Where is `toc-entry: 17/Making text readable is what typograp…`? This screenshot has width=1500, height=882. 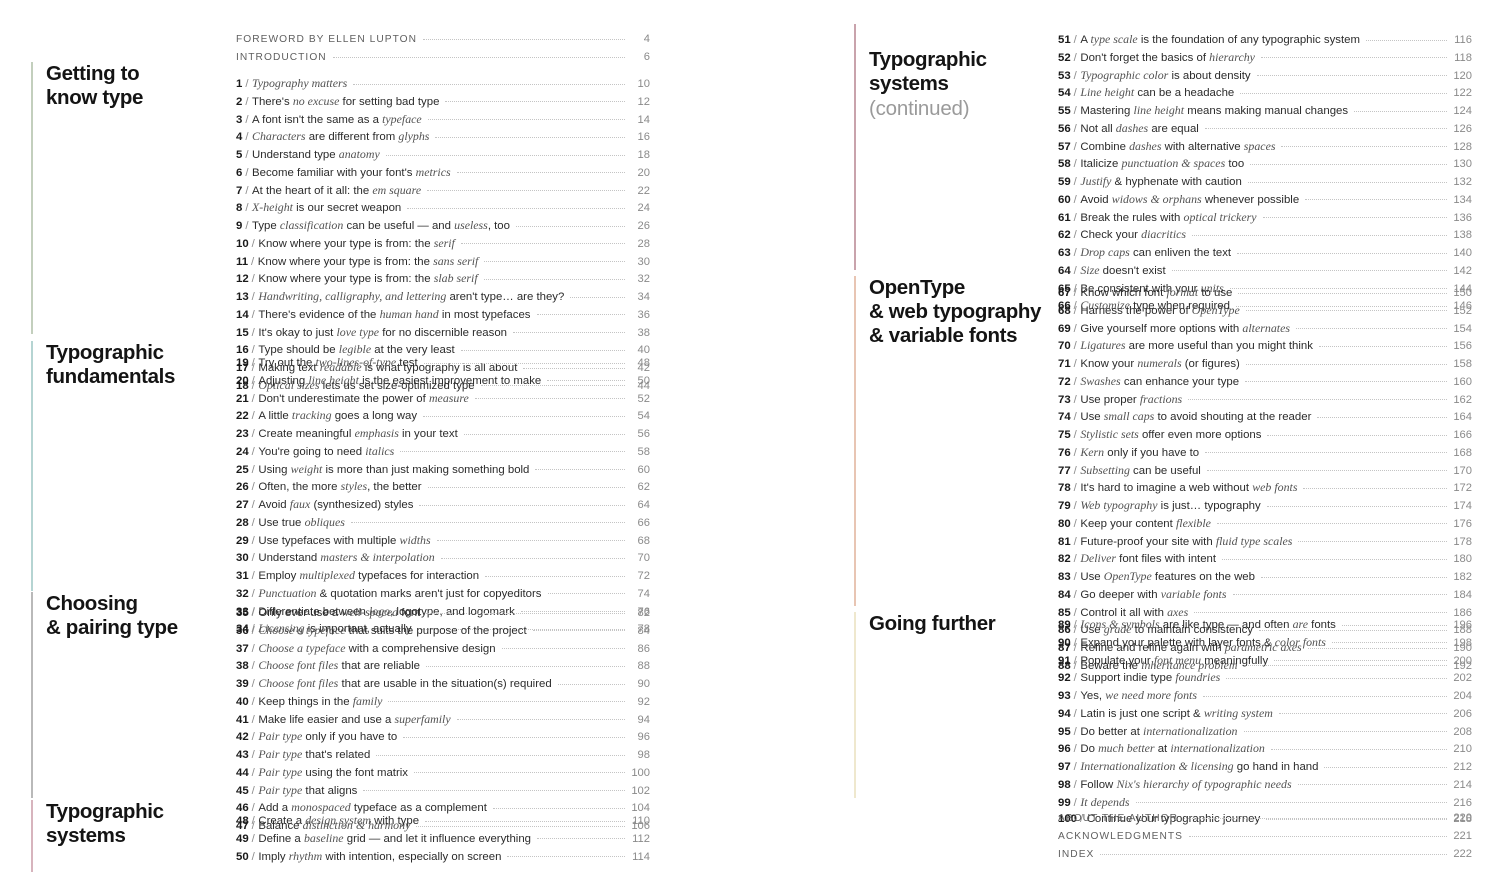 toc-entry: 17/Making text readable is what typograp… is located at coordinates (443, 368).